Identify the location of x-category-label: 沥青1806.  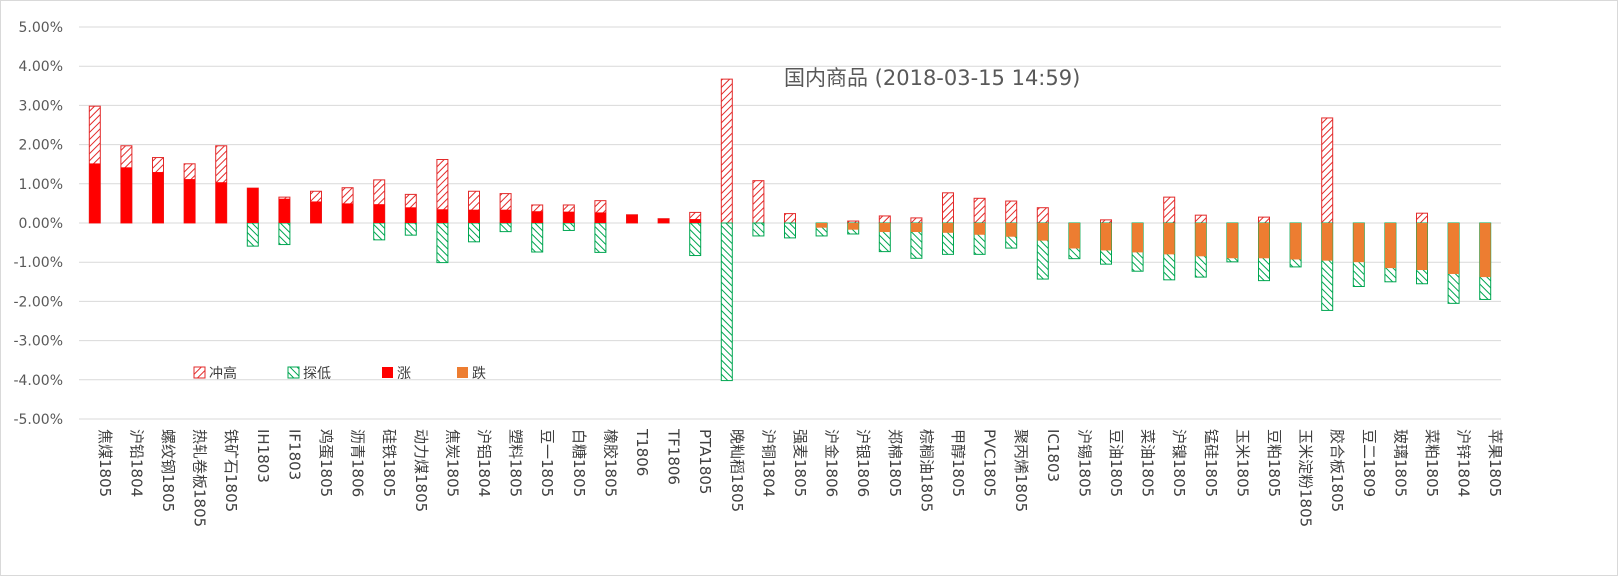
(358, 463).